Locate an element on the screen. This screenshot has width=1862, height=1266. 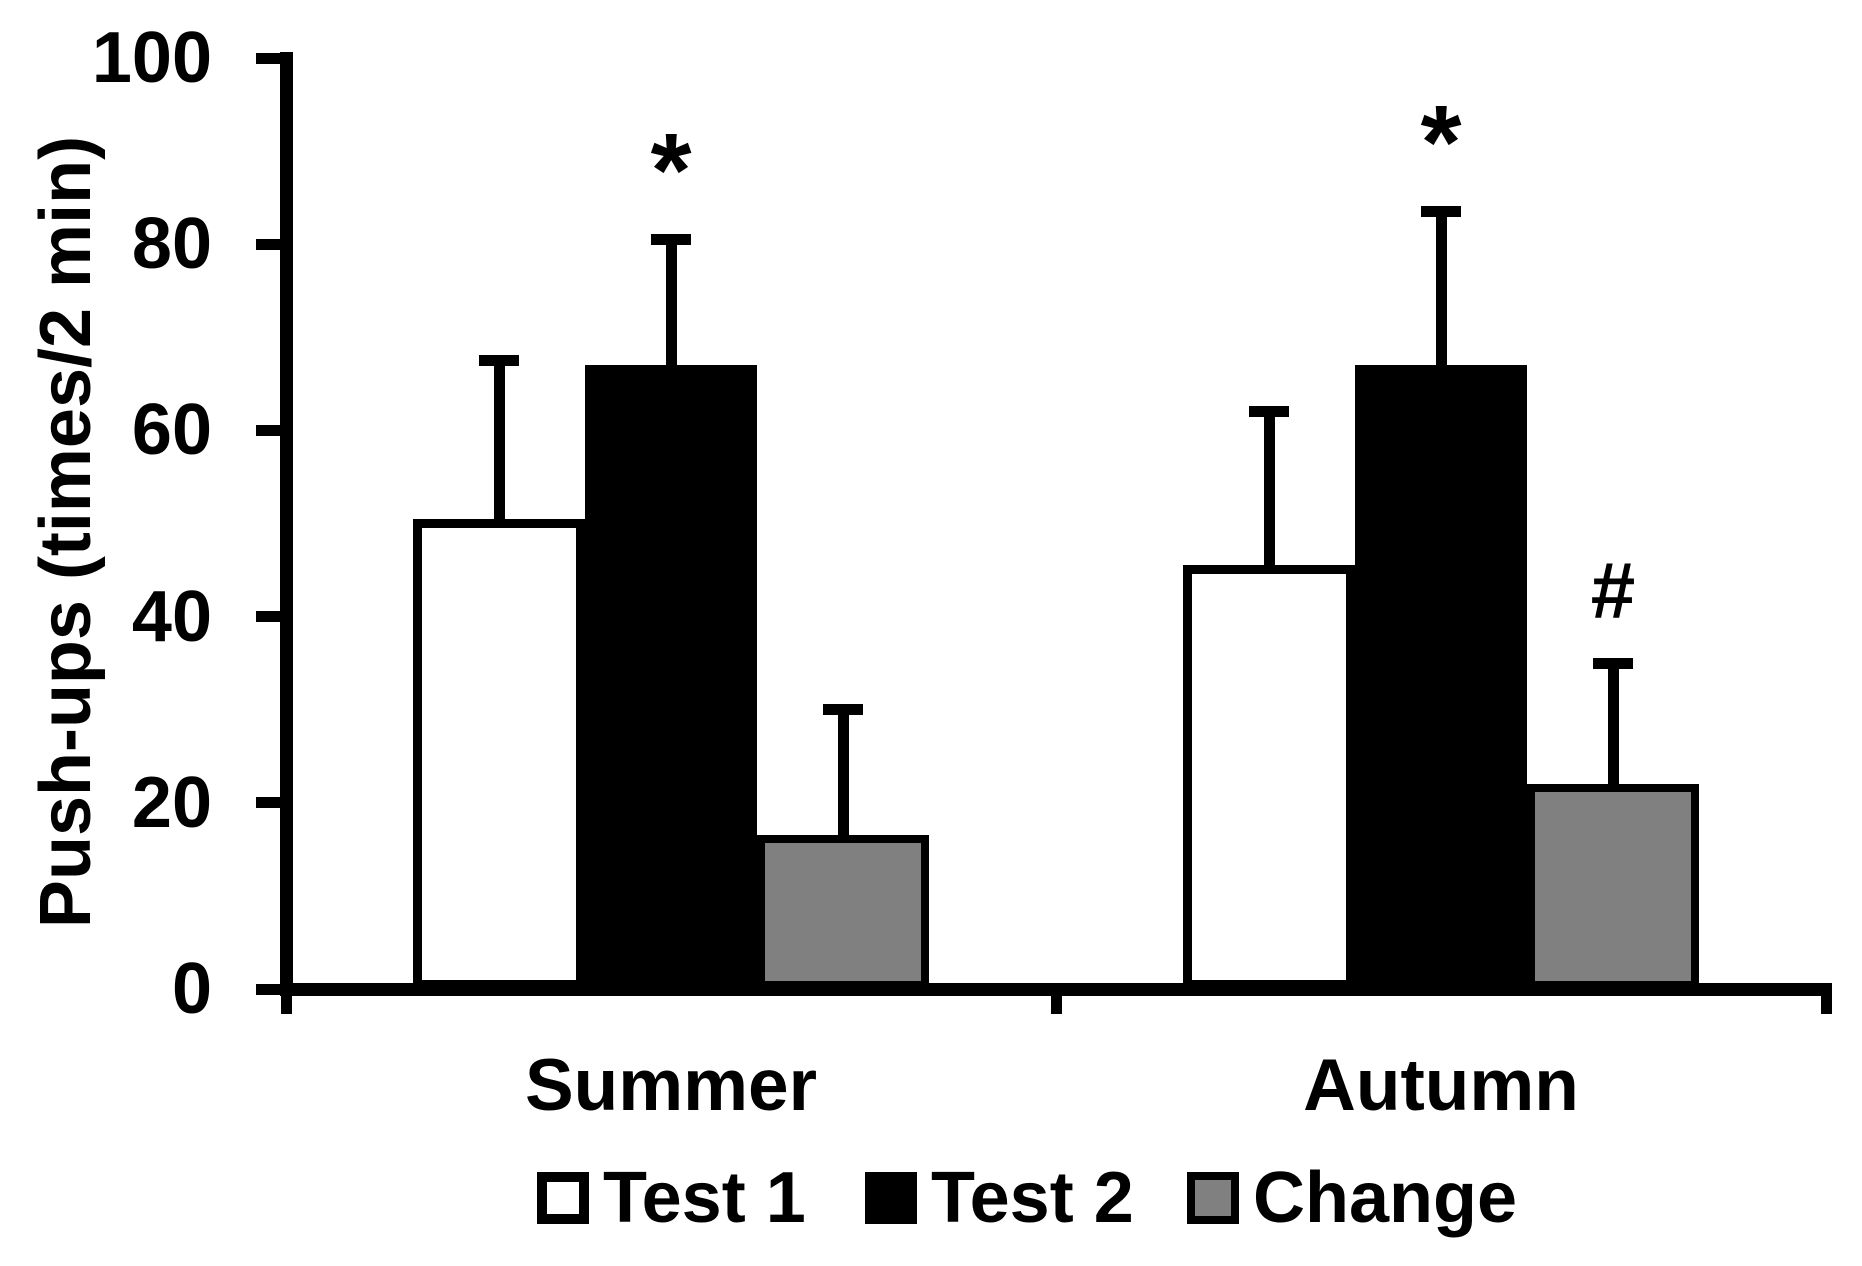
error-cap-autumn-change is located at coordinates (1613, 663).